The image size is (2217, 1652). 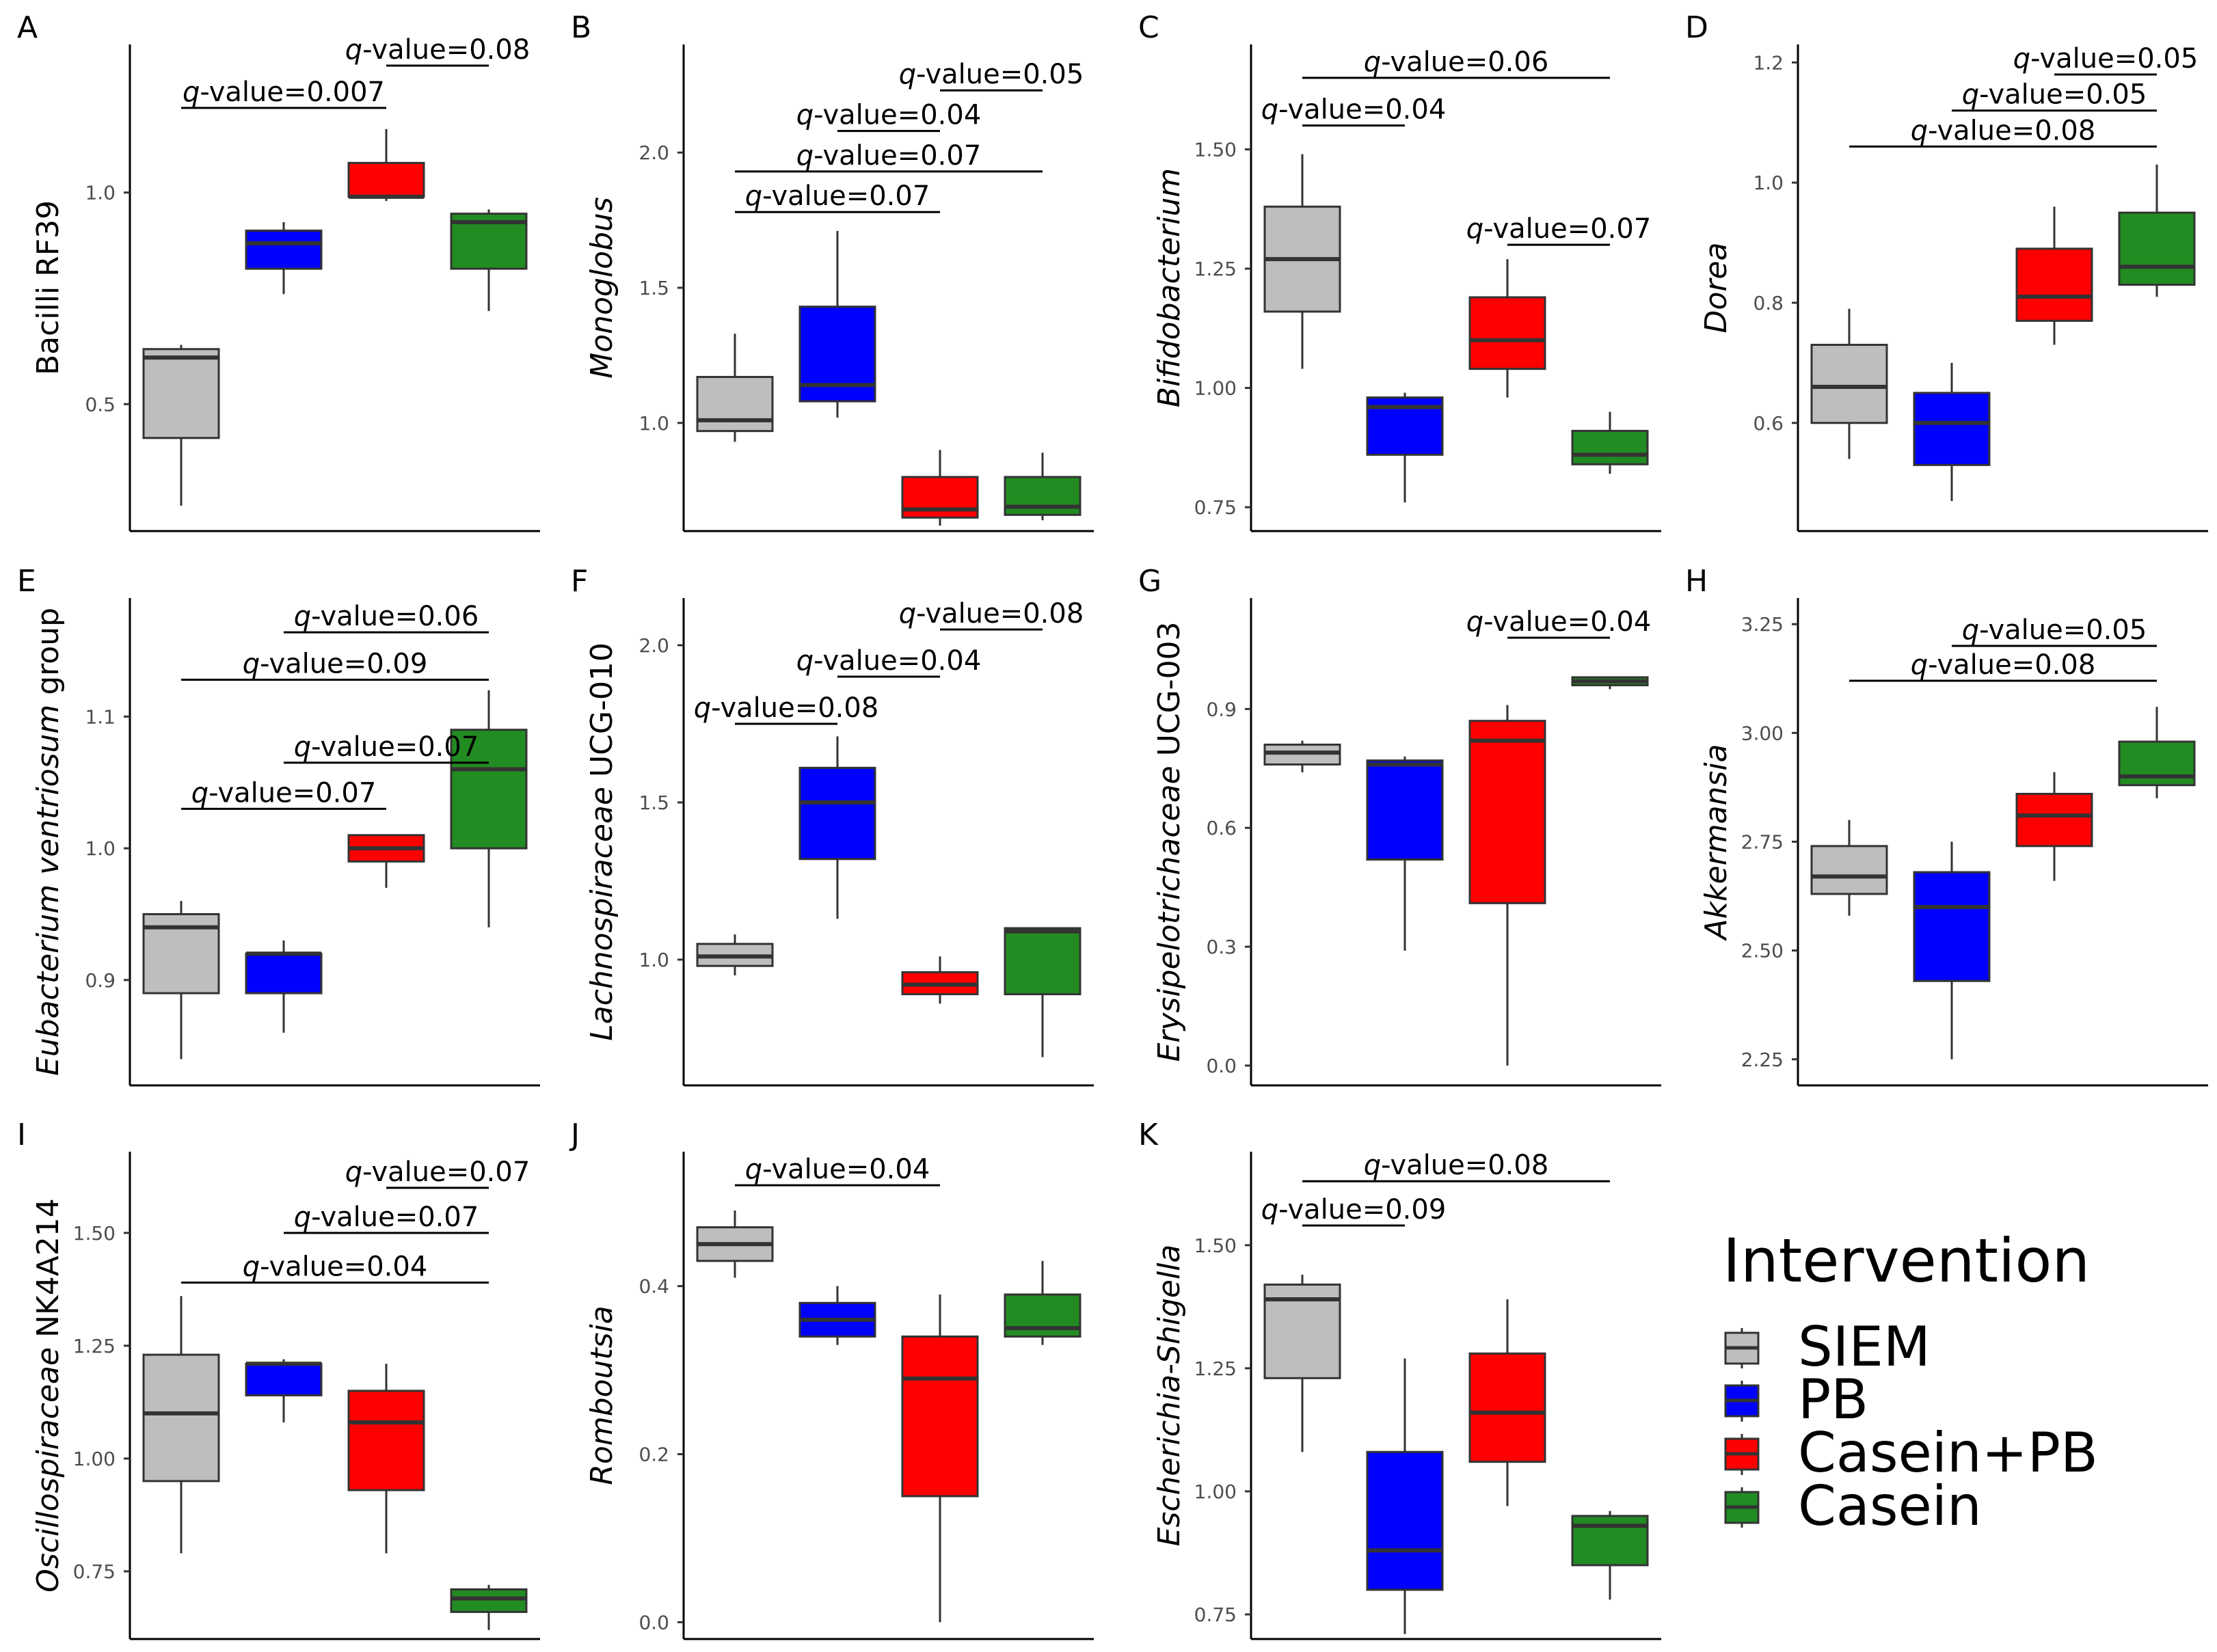 I want to click on q-value-label: q-value=0.07, so click(x=837, y=196).